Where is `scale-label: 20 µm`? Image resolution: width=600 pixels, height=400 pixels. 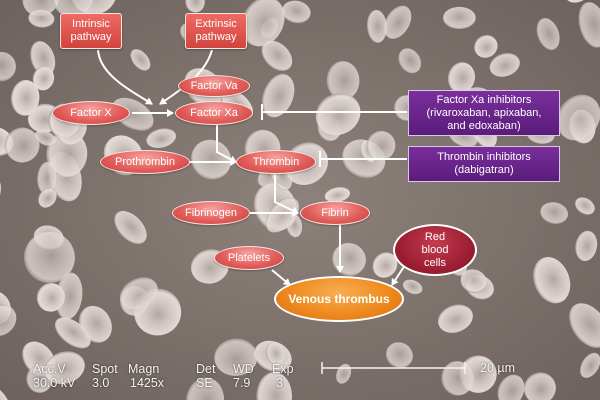
scale-label: 20 µm is located at coordinates (497, 368).